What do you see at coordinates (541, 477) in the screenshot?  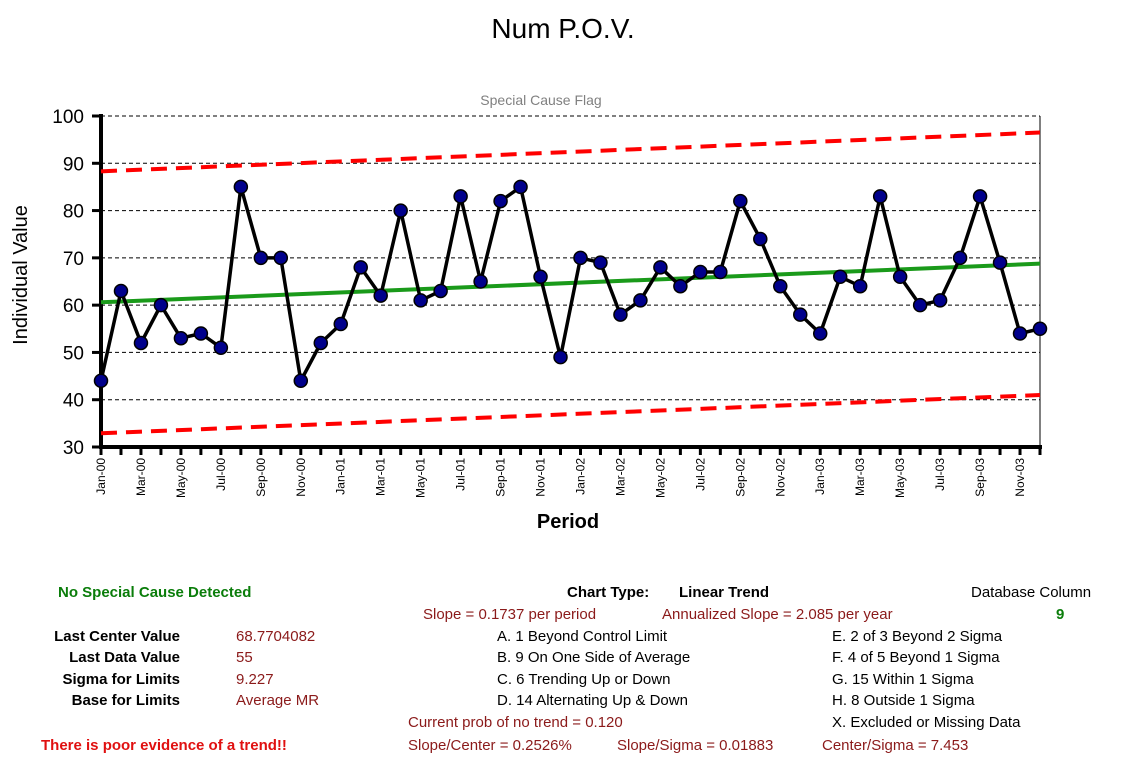 I see `x-tick-label: Nov-01` at bounding box center [541, 477].